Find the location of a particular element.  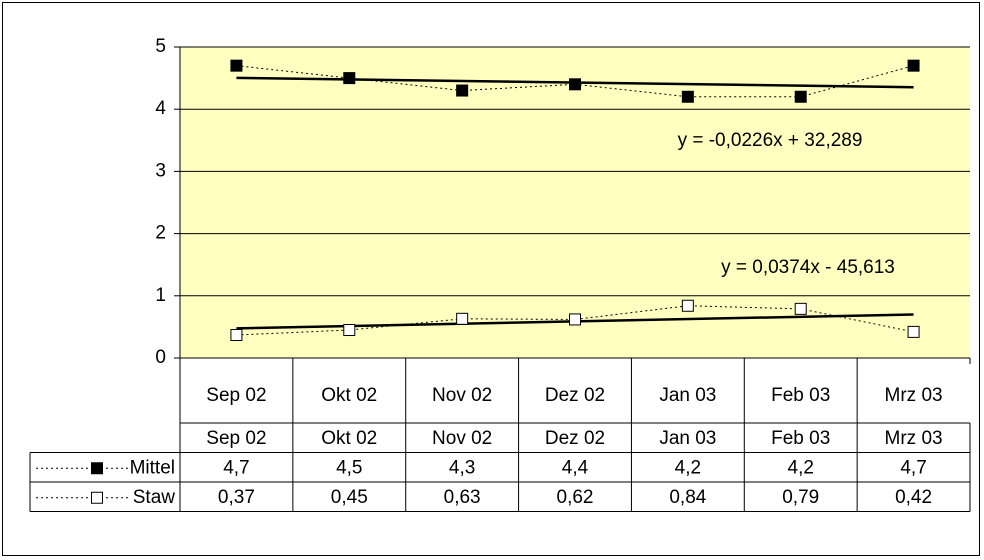

y-tick-label: 5 is located at coordinates (160, 46).